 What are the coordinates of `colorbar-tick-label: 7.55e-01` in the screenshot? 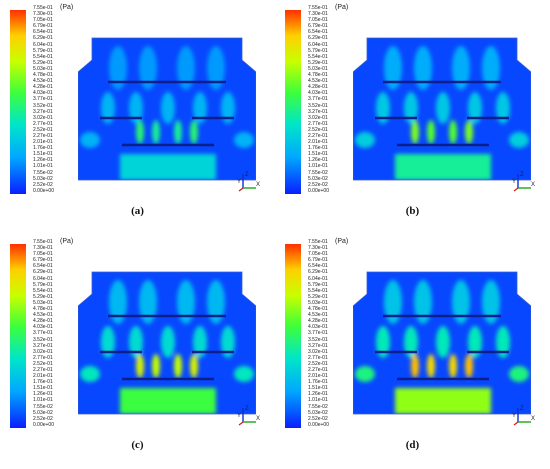 It's located at (318, 8).